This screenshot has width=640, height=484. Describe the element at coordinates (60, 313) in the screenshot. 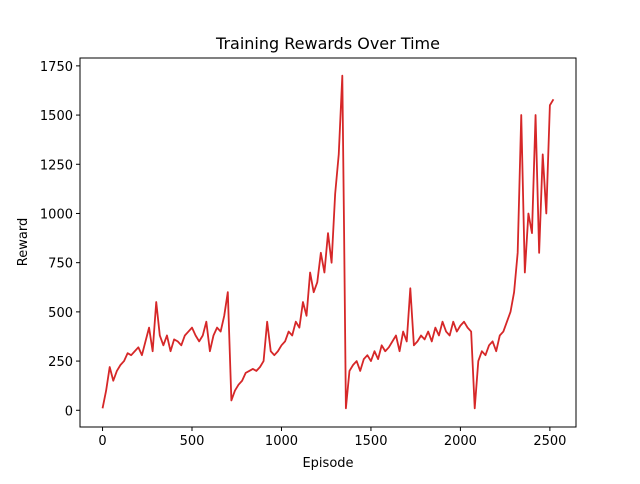

I see `y-tick-label: 500` at that location.